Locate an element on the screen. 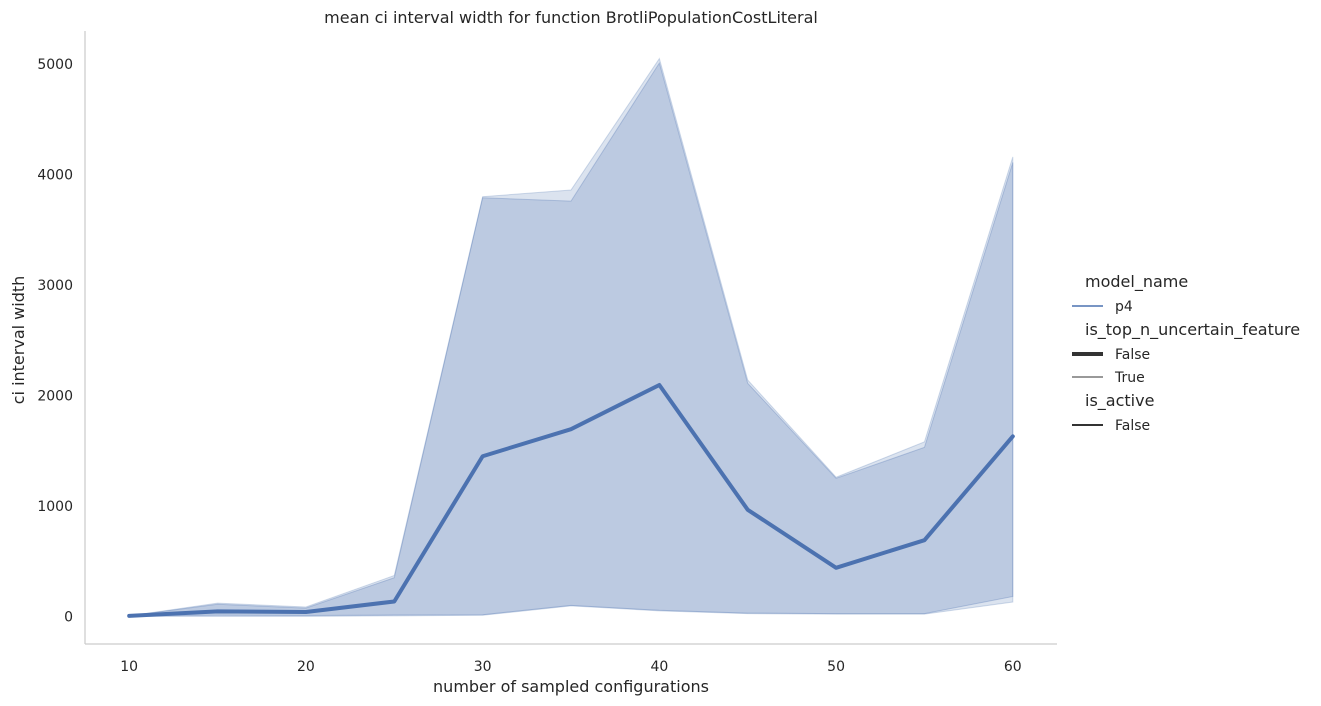 The image size is (1321, 706). y-axis-title: ci interval width is located at coordinates (18, 340).